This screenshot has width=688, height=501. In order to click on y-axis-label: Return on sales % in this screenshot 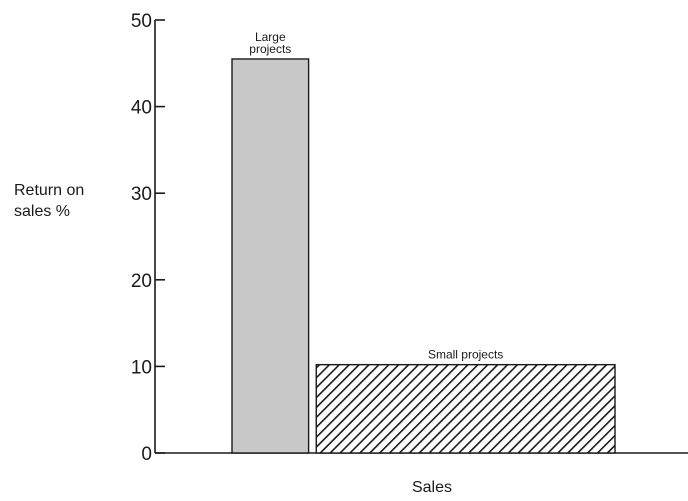, I will do `click(49, 201)`.